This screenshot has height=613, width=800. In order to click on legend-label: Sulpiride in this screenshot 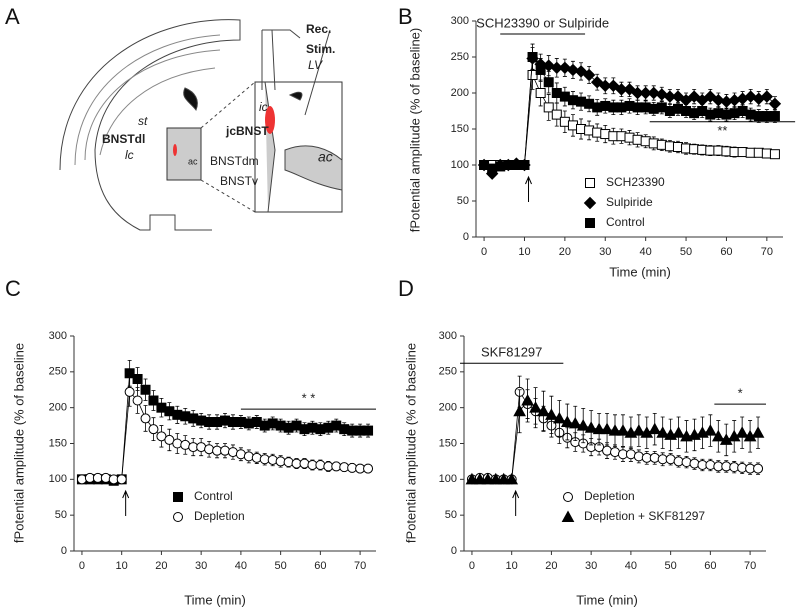, I will do `click(629, 202)`.